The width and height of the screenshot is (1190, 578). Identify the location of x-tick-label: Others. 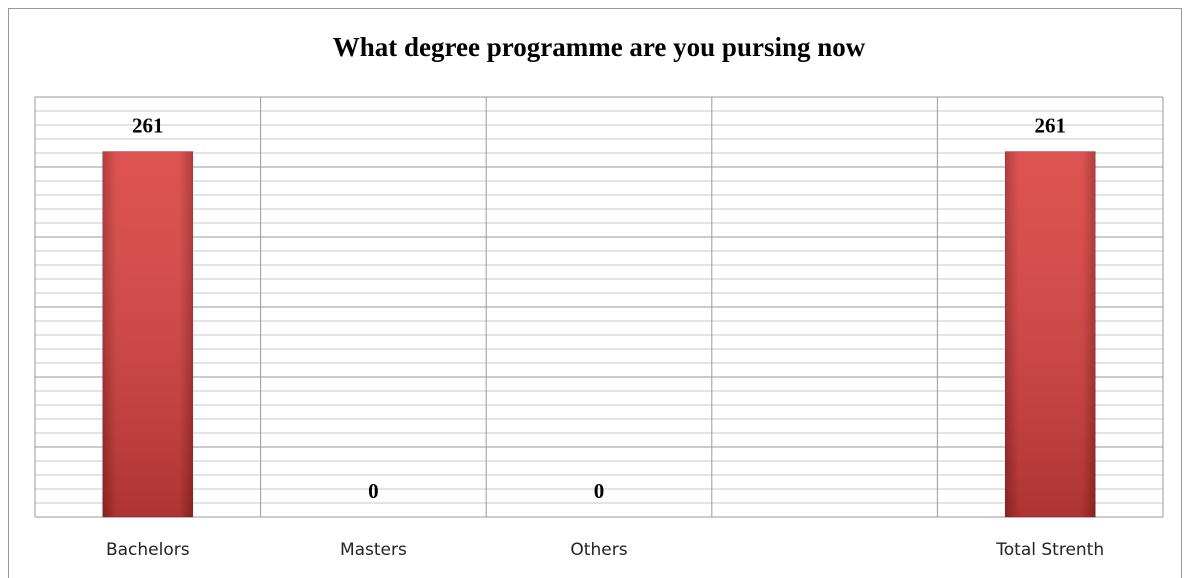
(598, 550).